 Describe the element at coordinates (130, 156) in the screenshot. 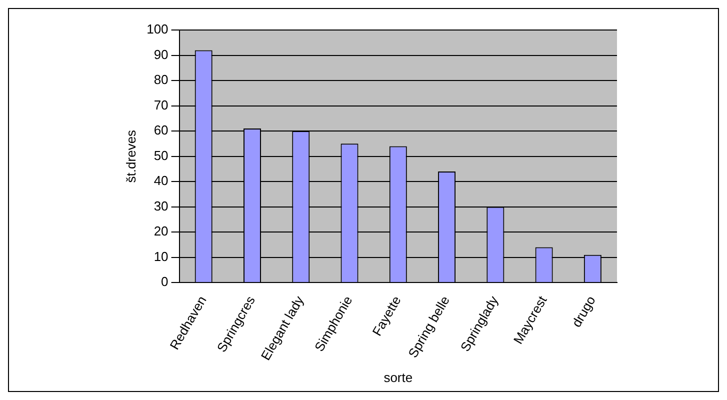

I see `y-axis-title: št.dreves` at that location.